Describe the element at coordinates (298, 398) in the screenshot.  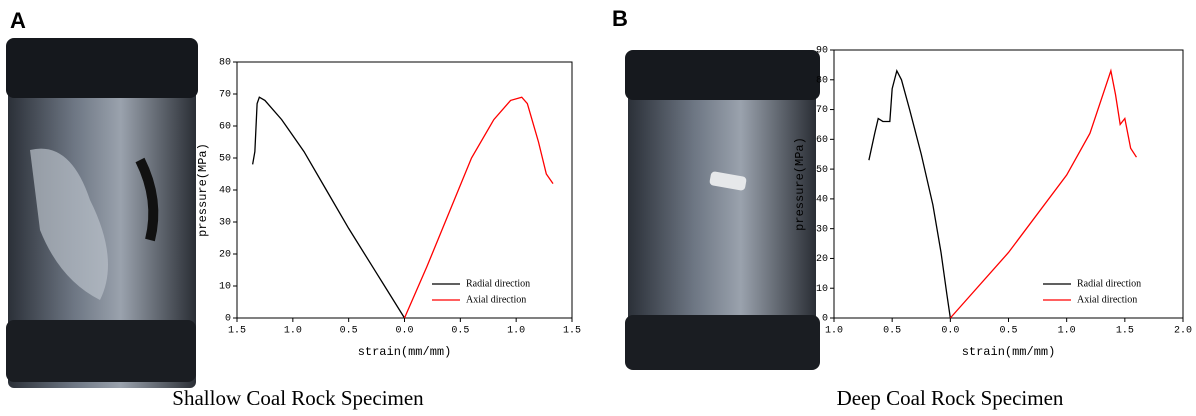
I see `caption: Shallow Coal Rock Specimen` at that location.